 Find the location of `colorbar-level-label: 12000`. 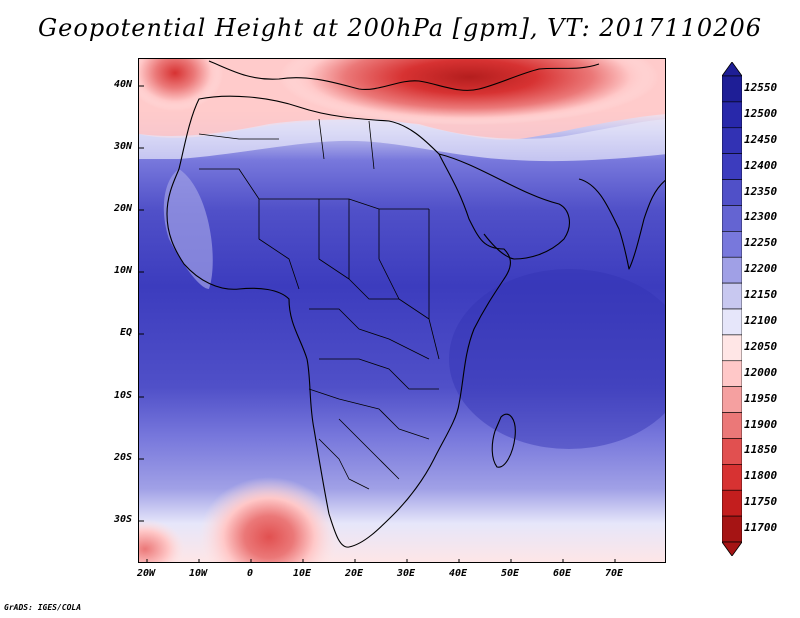

colorbar-level-label: 12000 is located at coordinates (761, 372).